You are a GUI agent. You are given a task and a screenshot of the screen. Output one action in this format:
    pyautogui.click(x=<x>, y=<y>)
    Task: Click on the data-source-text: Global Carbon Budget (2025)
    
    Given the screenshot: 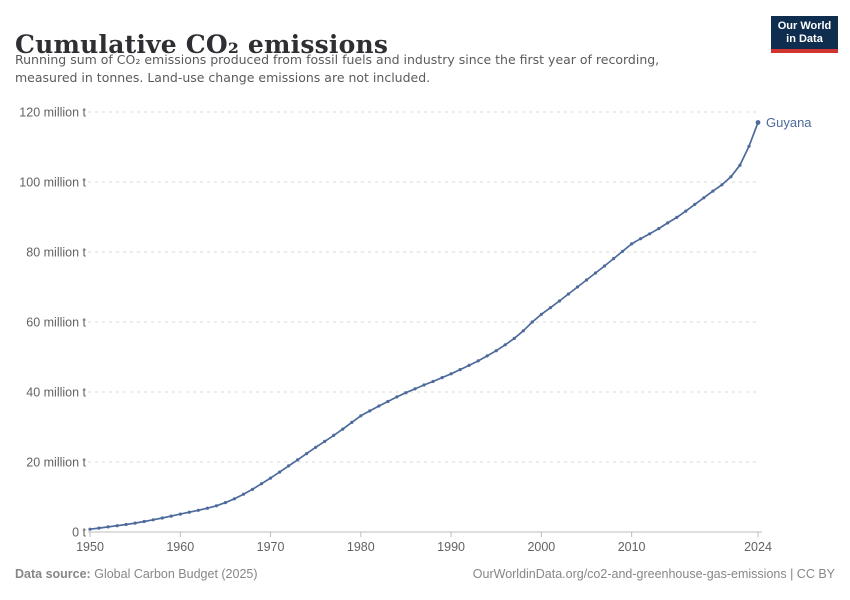 What is the action you would take?
    pyautogui.click(x=176, y=574)
    